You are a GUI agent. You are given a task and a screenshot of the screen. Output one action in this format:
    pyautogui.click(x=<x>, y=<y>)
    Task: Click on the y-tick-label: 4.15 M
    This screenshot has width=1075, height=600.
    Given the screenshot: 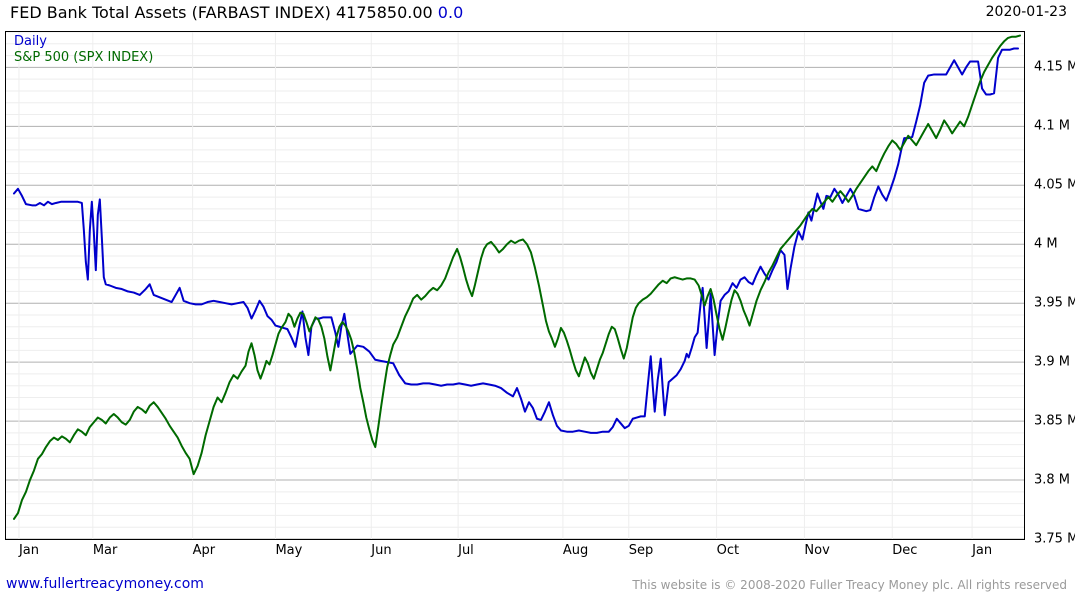 What is the action you would take?
    pyautogui.click(x=1054, y=67)
    